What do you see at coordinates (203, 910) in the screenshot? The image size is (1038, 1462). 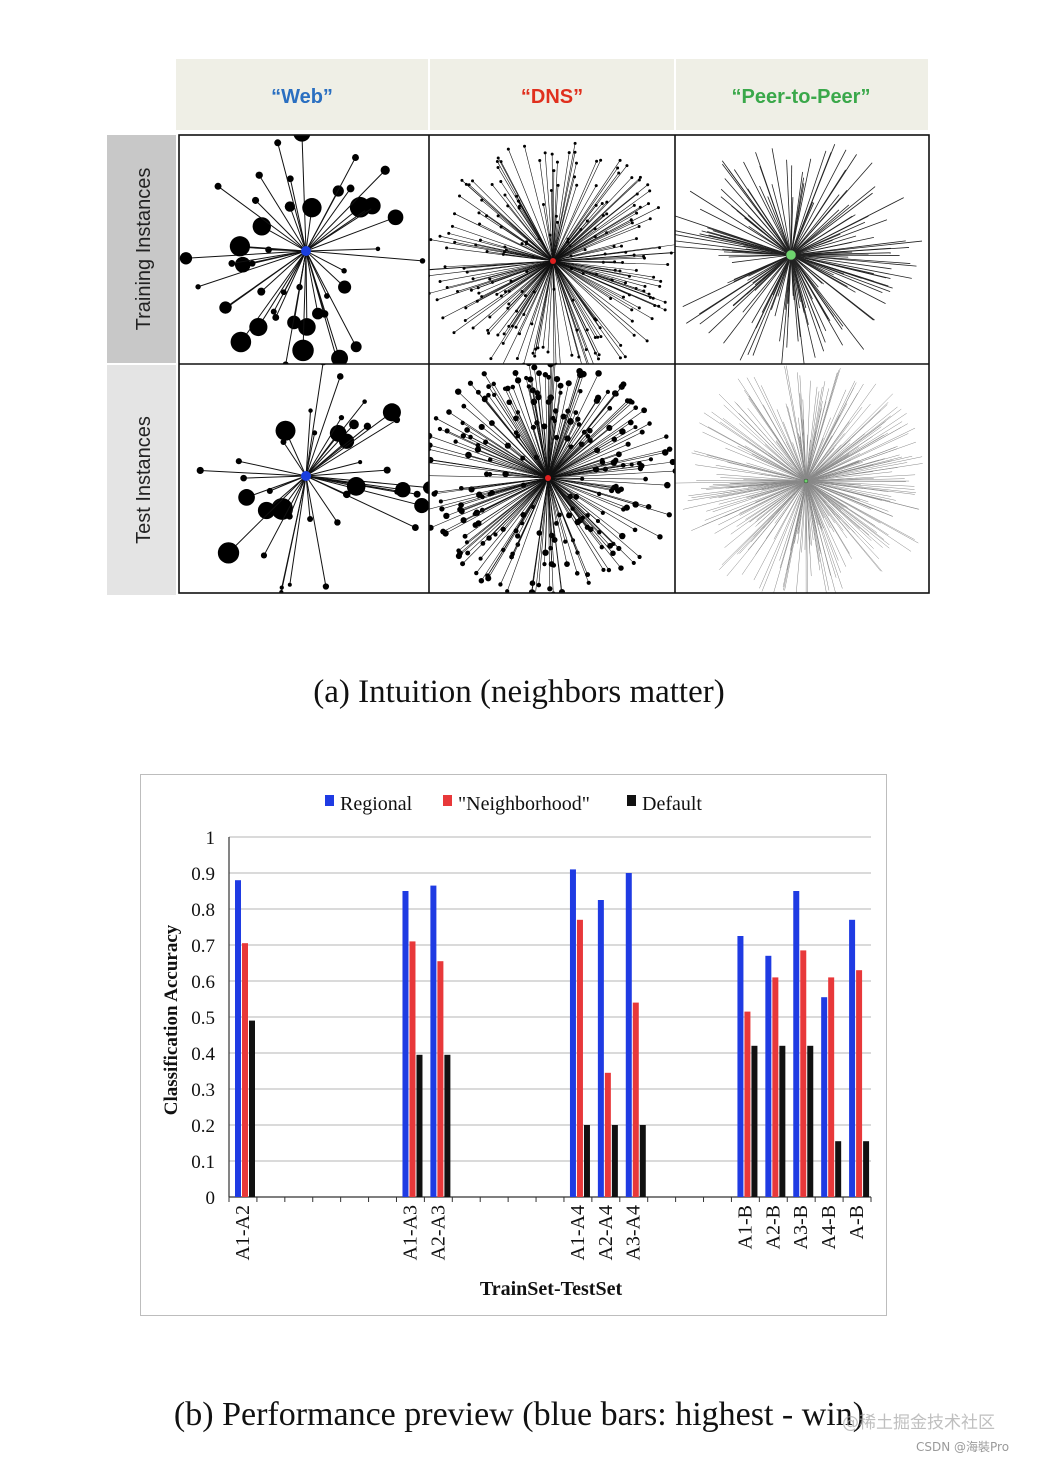 I see `y-tick-label: 0.8` at bounding box center [203, 910].